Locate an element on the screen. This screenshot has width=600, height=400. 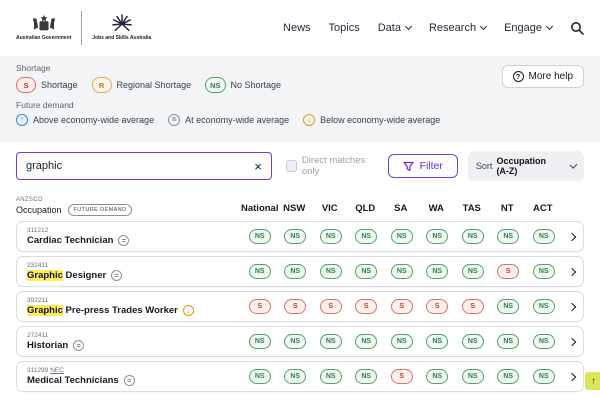
nav-engage: Engage is located at coordinates (529, 28).